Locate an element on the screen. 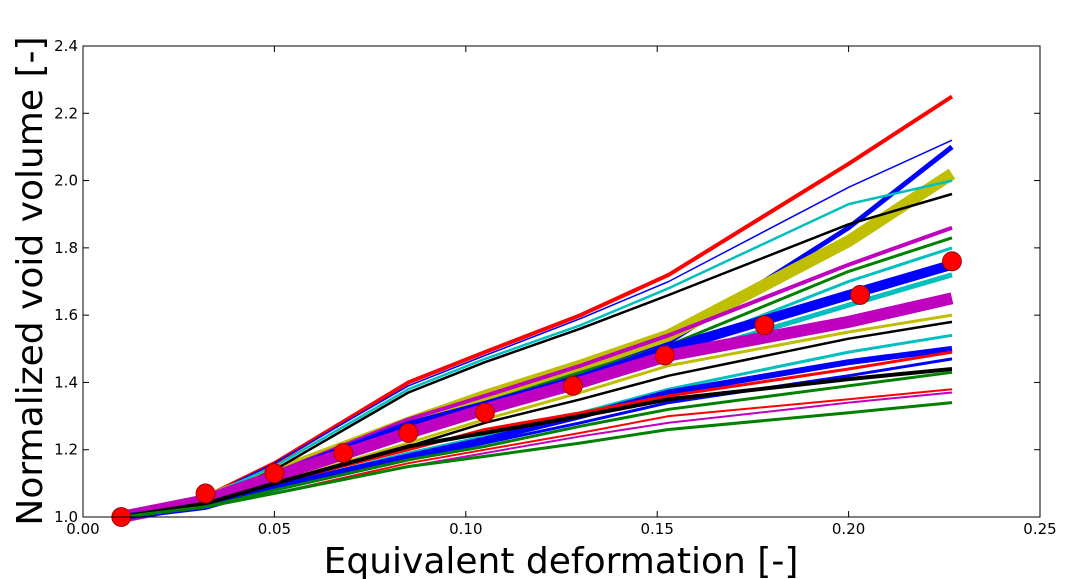 The image size is (1072, 579). x-tick-label: 0.20 is located at coordinates (848, 529).